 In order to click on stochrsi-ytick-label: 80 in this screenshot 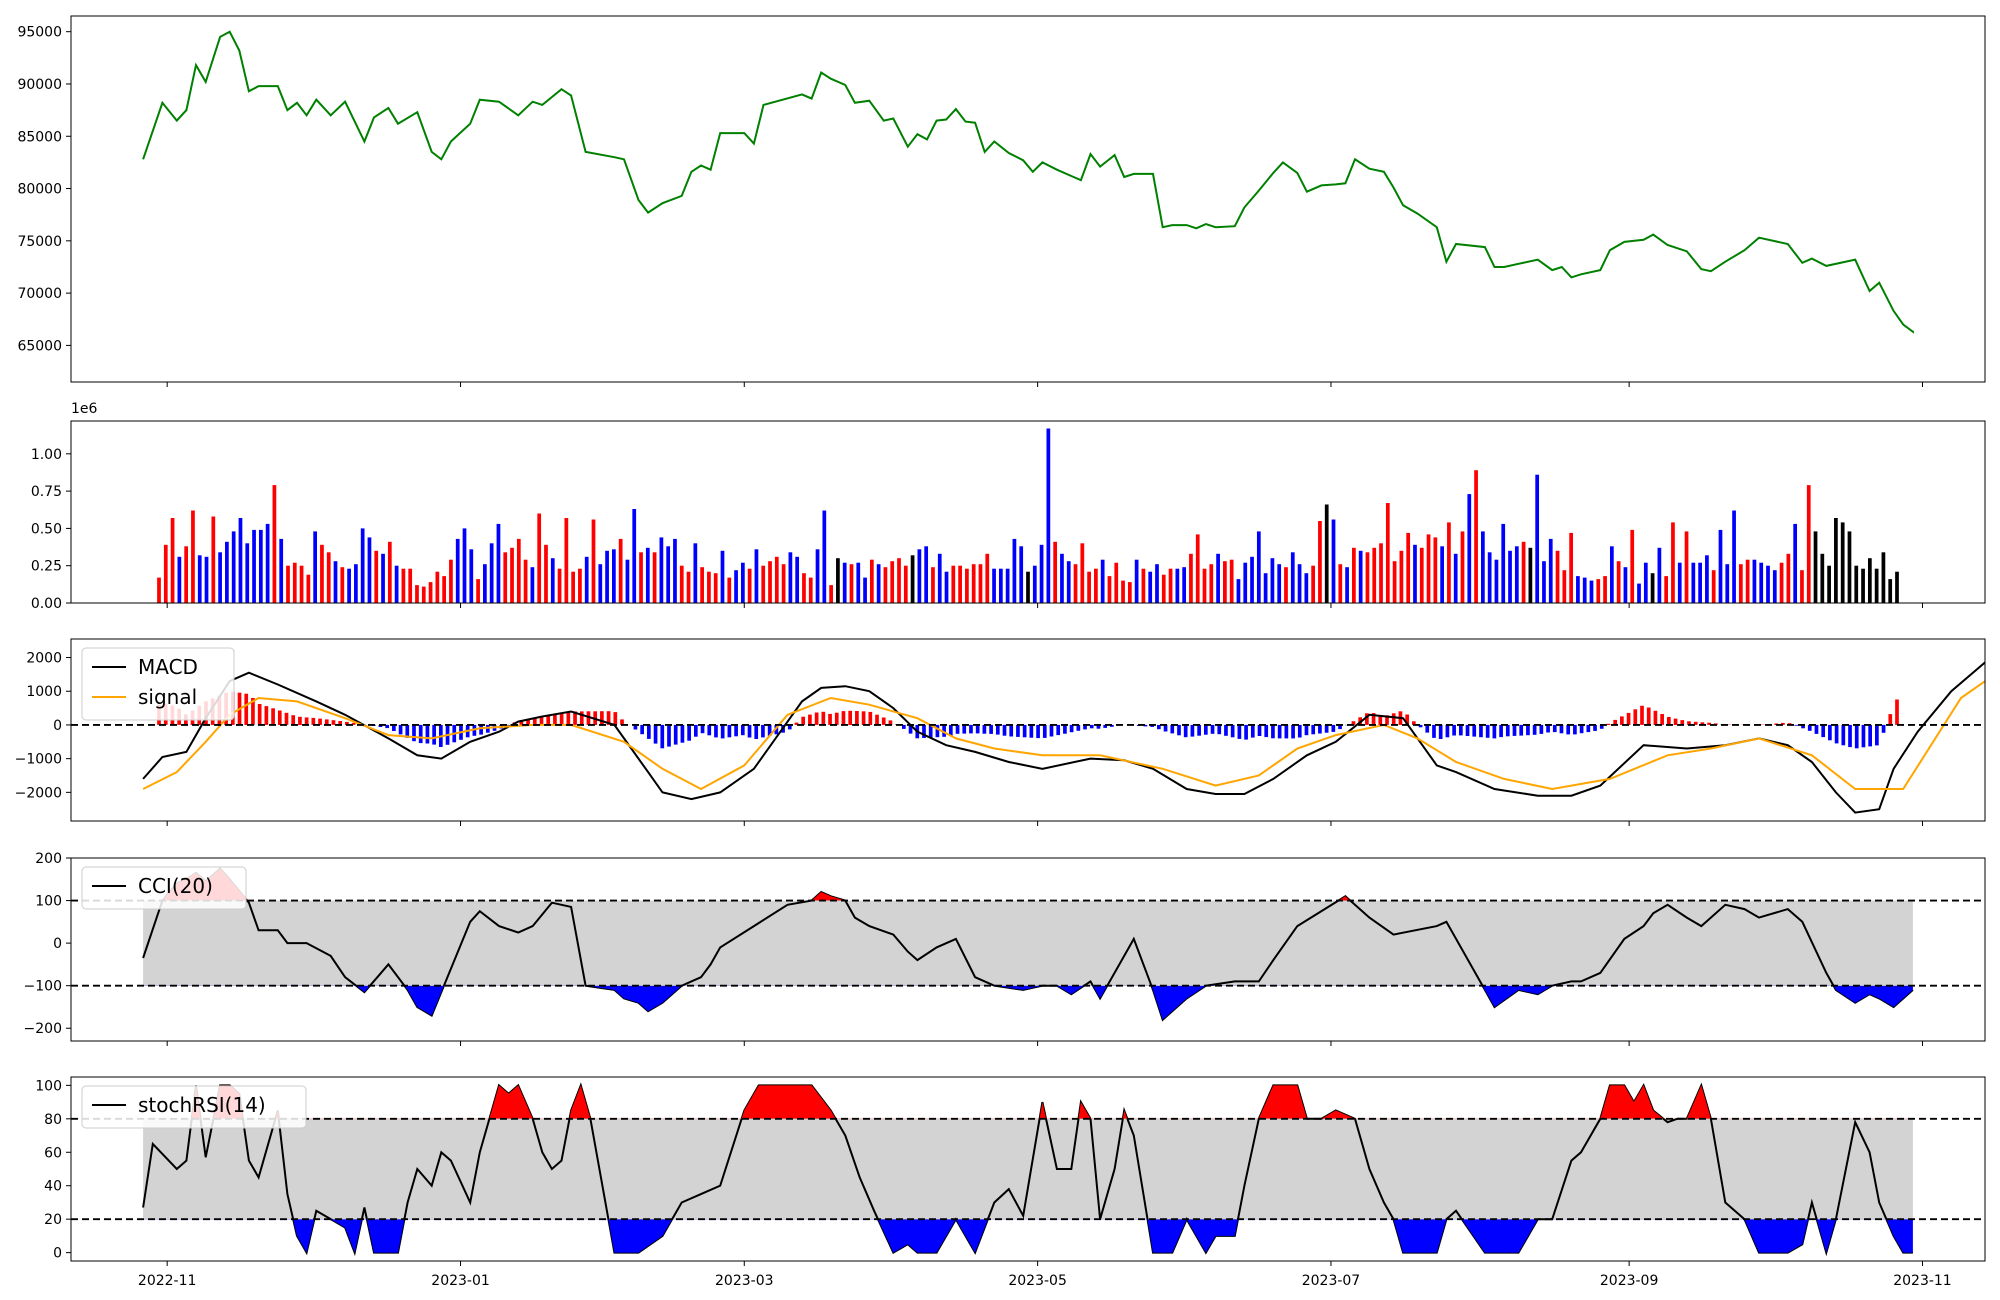, I will do `click(53, 1120)`.